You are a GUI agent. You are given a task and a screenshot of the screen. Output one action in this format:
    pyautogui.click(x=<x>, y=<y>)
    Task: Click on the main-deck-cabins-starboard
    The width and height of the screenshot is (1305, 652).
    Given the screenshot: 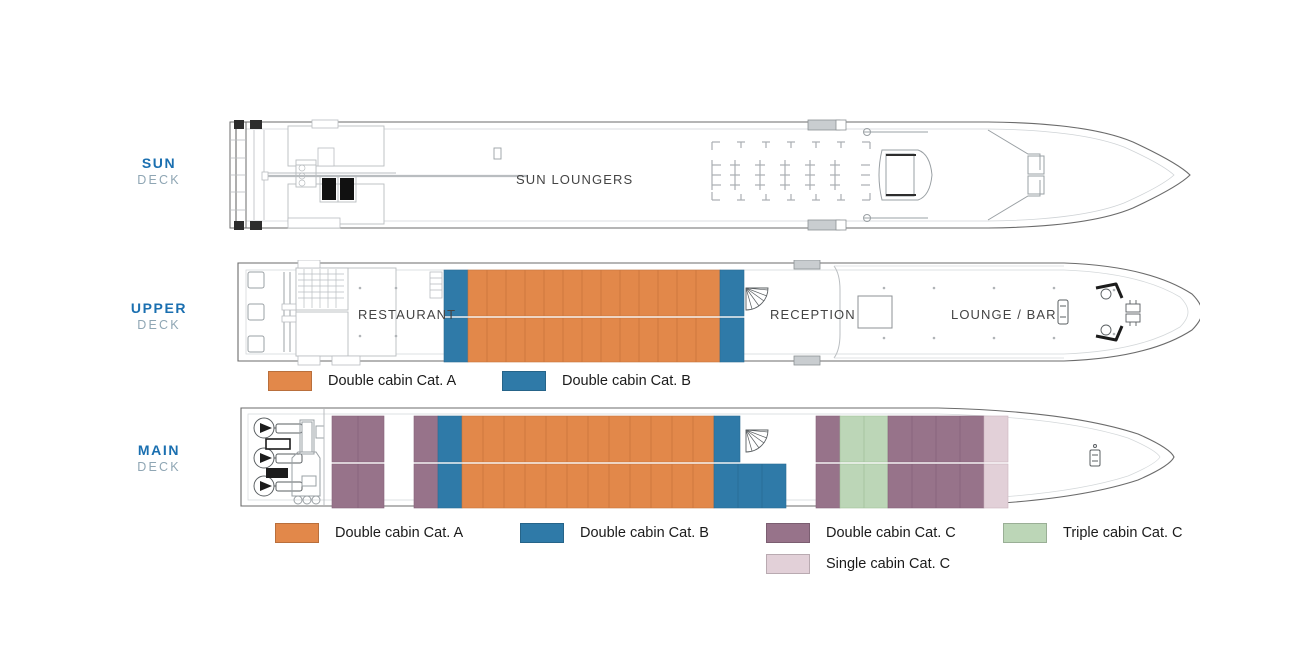 What is the action you would take?
    pyautogui.click(x=670, y=486)
    